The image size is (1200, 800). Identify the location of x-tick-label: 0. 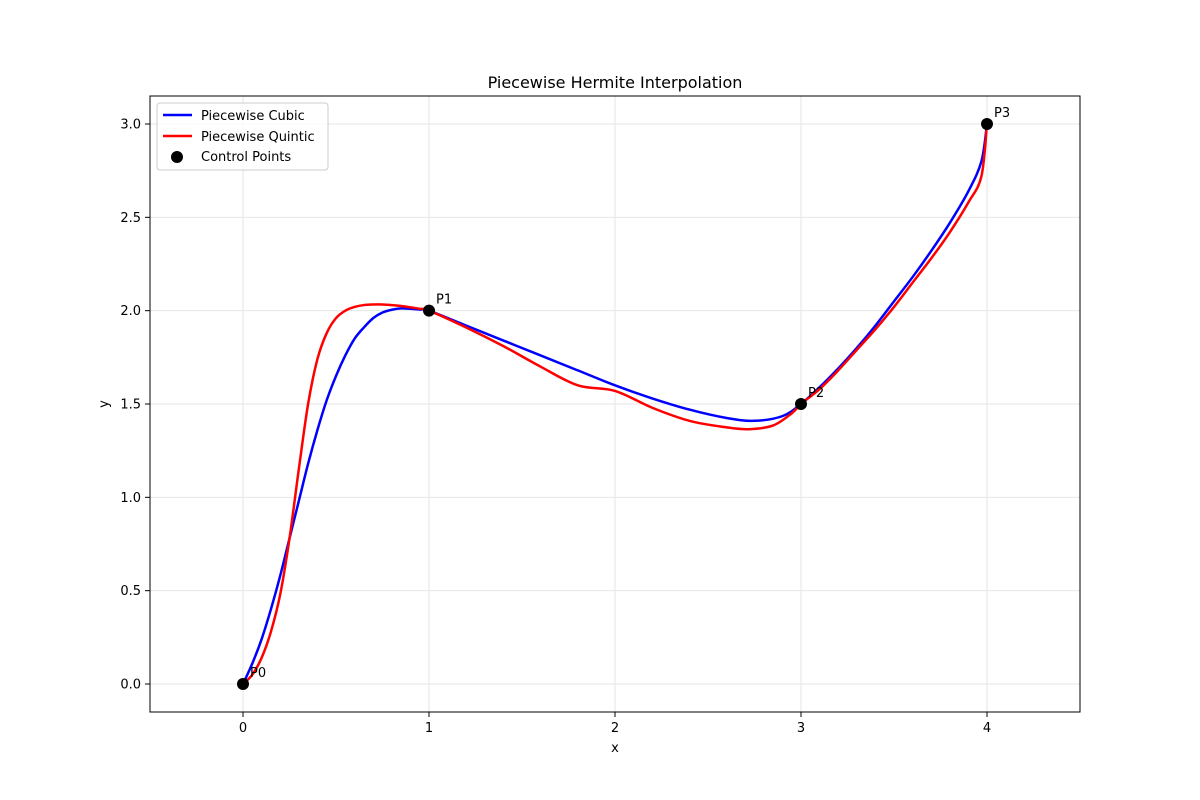
(243, 728).